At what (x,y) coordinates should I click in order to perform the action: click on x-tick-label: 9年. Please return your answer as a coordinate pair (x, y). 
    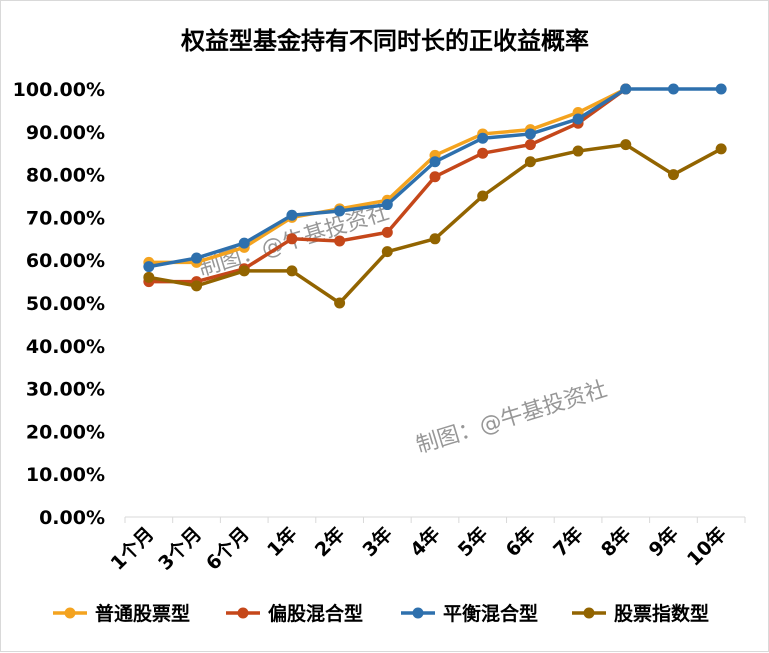
    Looking at the image, I should click on (663, 541).